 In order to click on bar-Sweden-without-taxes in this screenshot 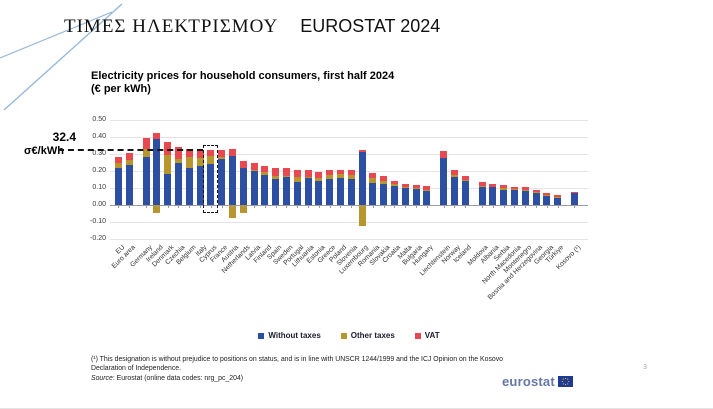, I will do `click(286, 191)`.